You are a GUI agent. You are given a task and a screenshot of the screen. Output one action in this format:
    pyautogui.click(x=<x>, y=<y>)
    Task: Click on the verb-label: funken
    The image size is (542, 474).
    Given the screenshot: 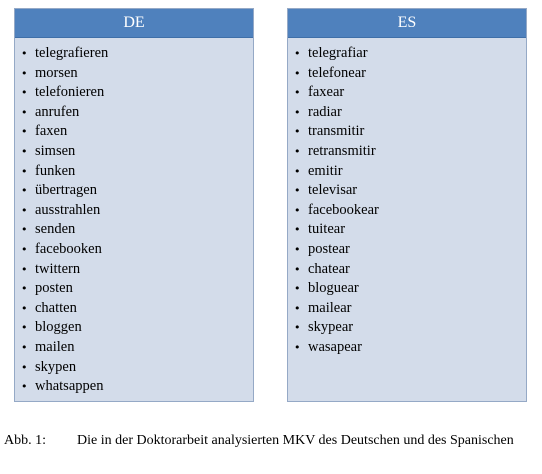 What is the action you would take?
    pyautogui.click(x=55, y=170)
    